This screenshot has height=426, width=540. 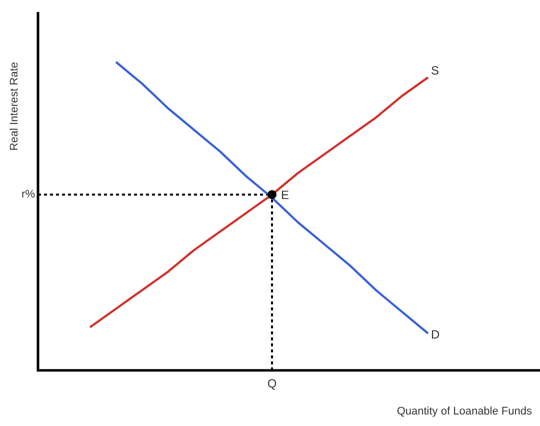 I want to click on text: Q, so click(x=272, y=383).